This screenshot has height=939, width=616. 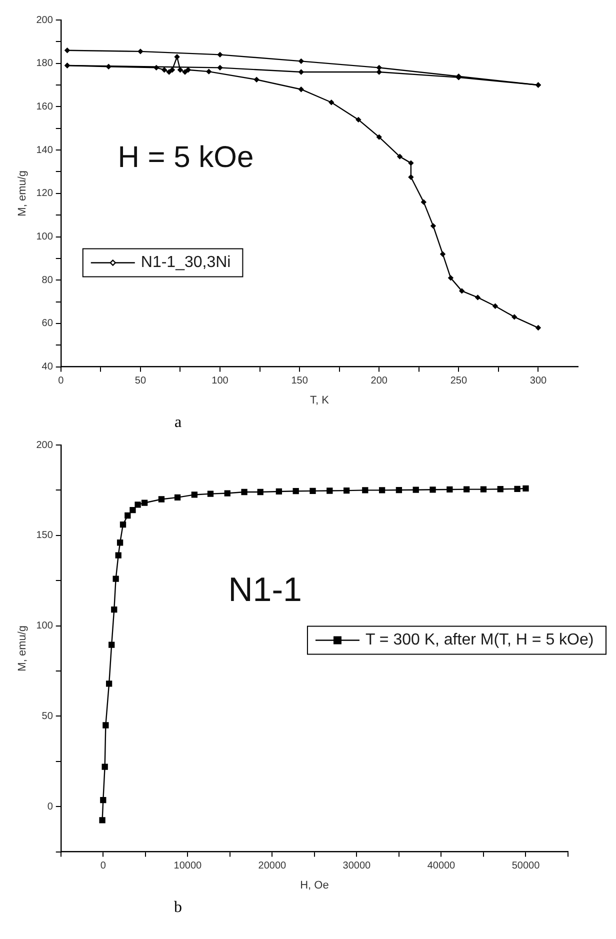 What do you see at coordinates (314, 885) in the screenshot?
I see `x-axis-title: H, Oe` at bounding box center [314, 885].